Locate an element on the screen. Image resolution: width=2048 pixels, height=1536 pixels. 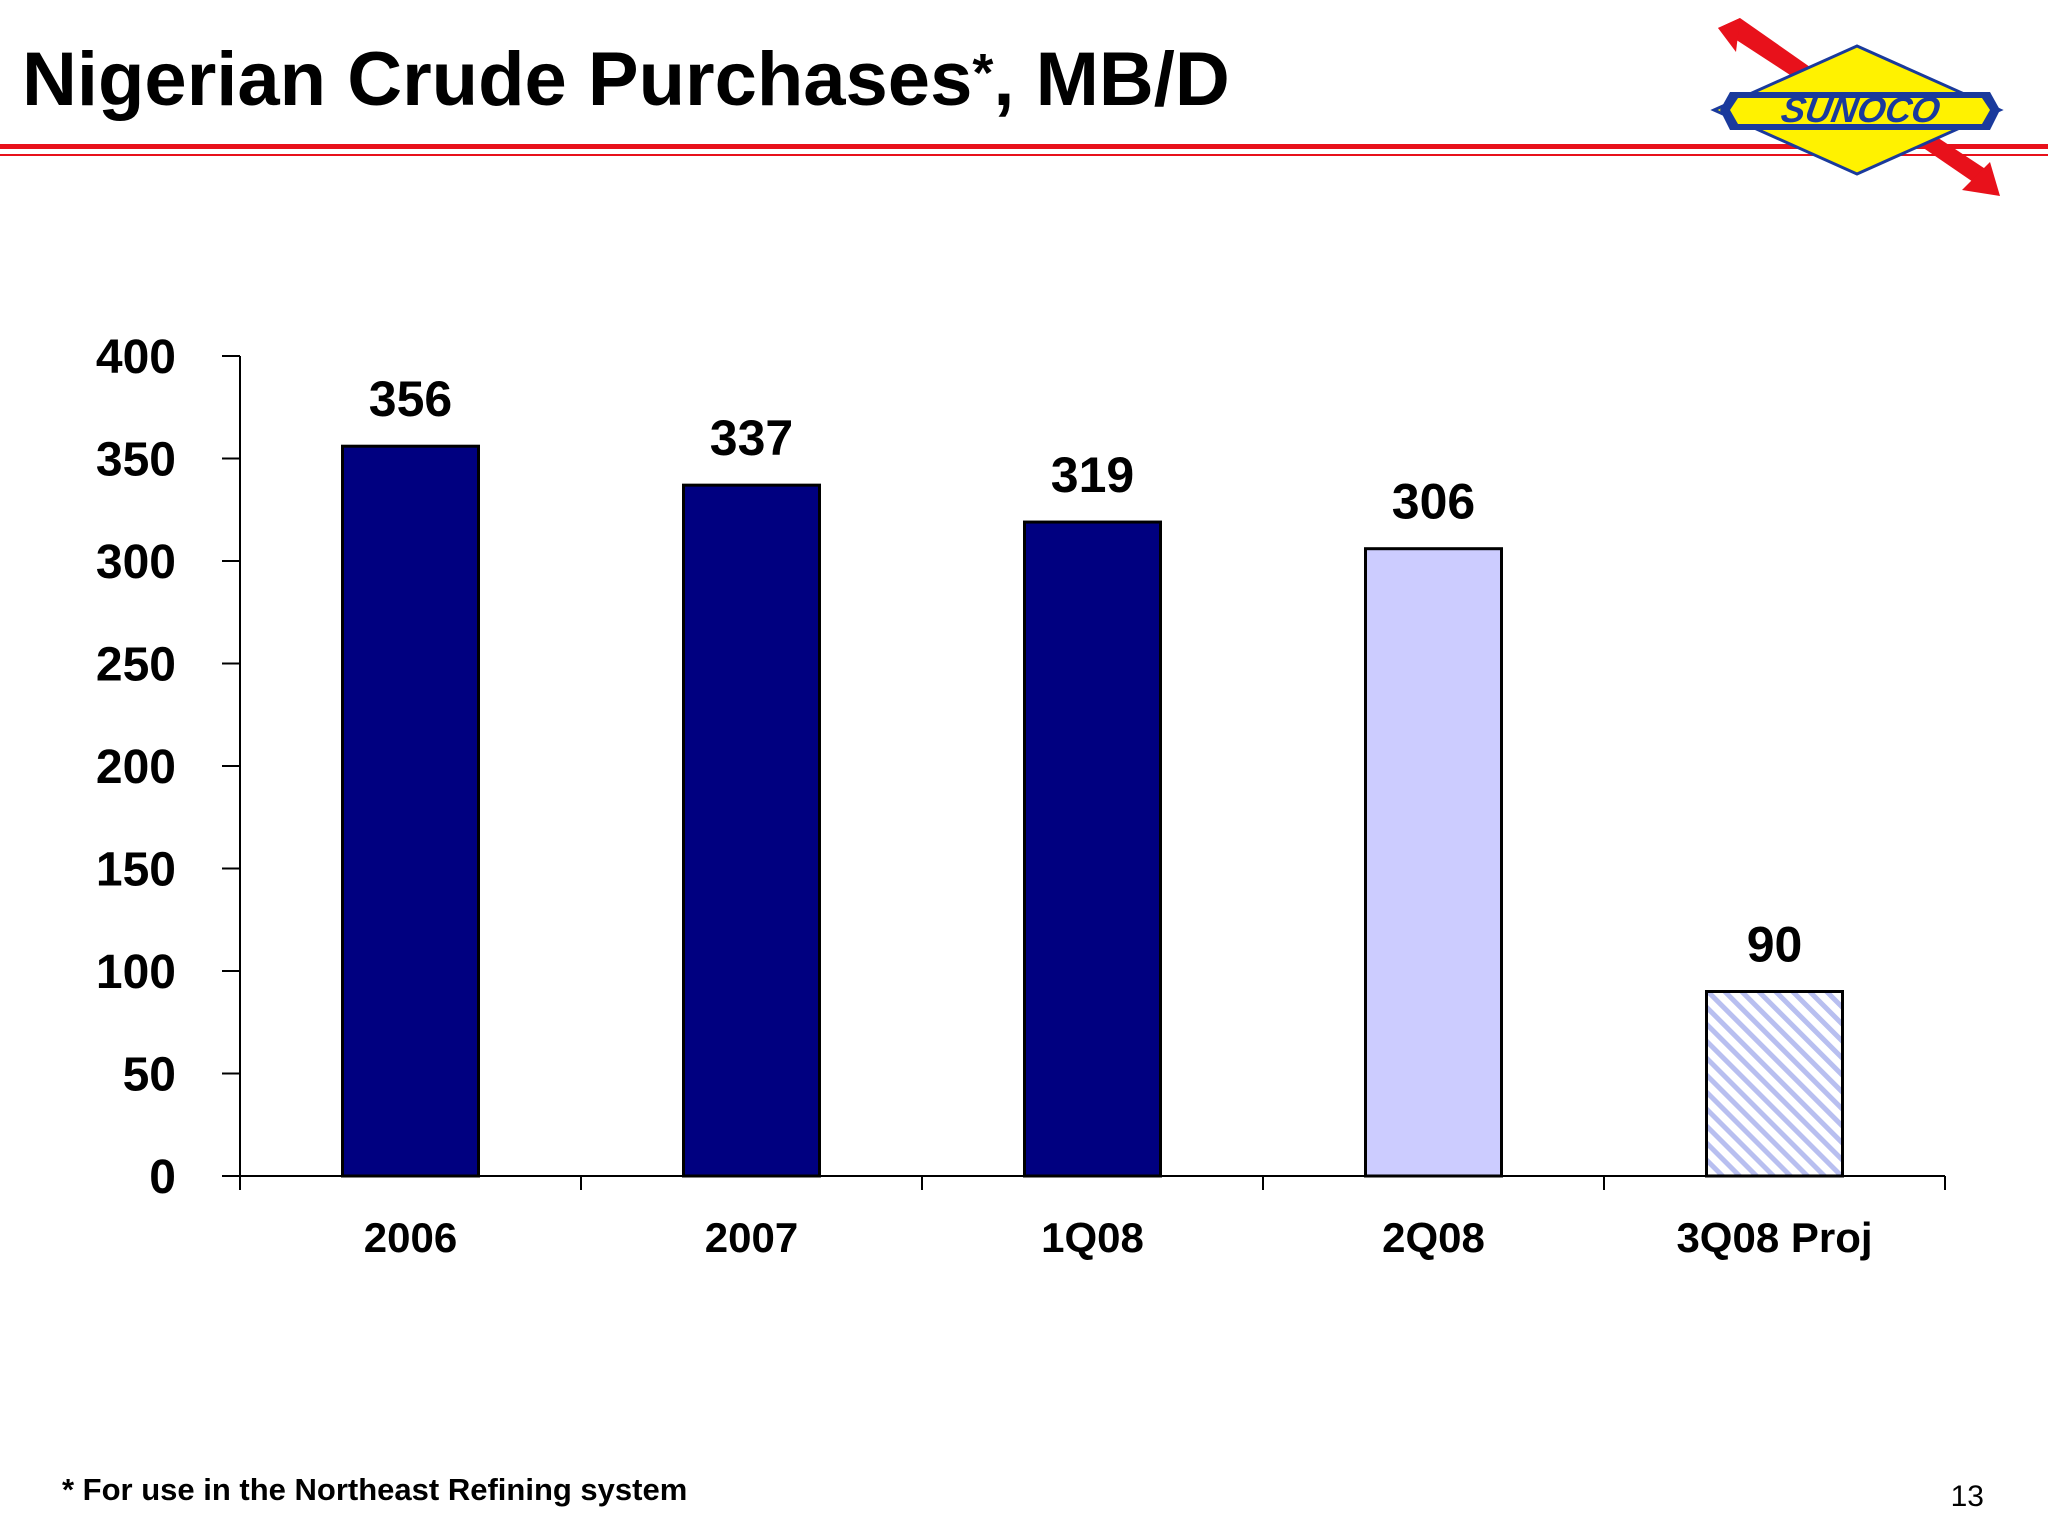
page-title: Nigerian Crude Purchases*, MB/D is located at coordinates (626, 80).